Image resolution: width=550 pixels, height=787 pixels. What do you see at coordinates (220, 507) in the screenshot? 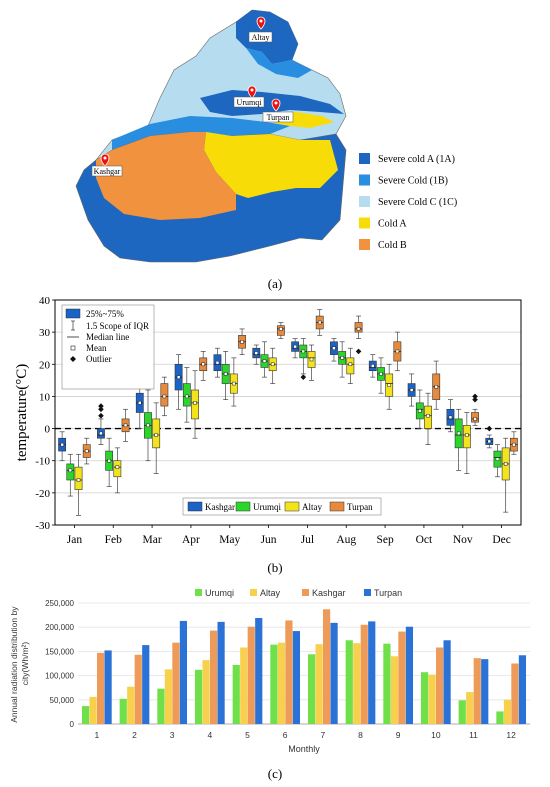
I see `series-legend-label: Kashgar` at bounding box center [220, 507].